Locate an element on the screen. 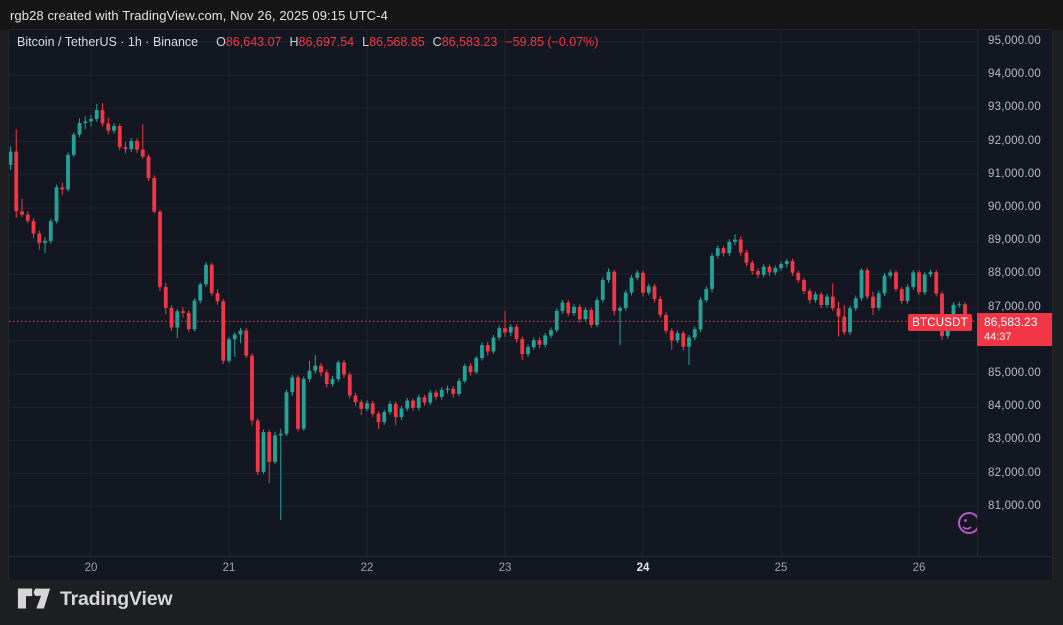 The image size is (1063, 625). price-axis-label: 95,000.00 is located at coordinates (1014, 41).